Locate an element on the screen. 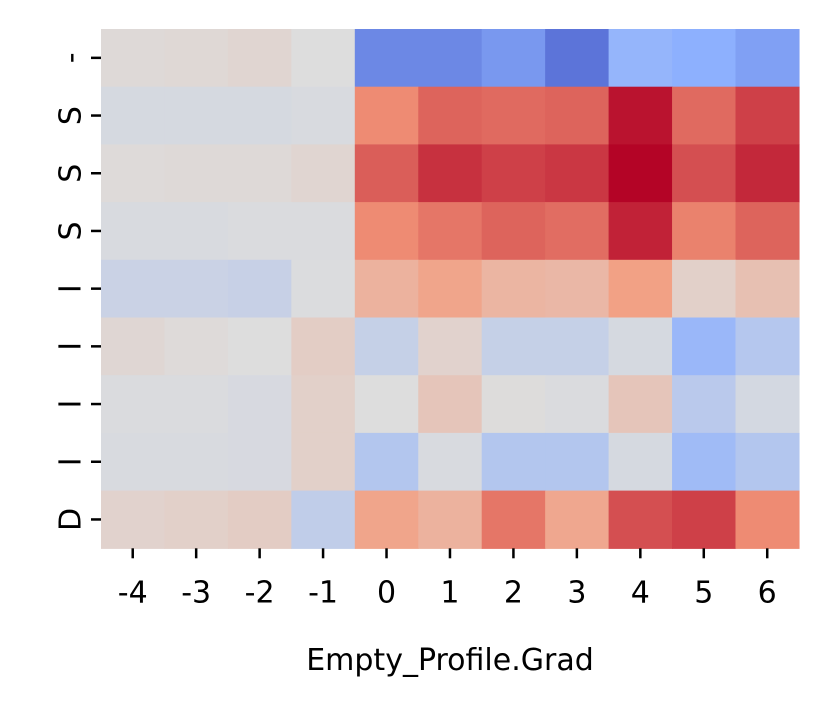 The height and width of the screenshot is (710, 828). x-axis-ticks: -4 -3 -2 -1 0 1 2 3 4 5 6 is located at coordinates (447, 579).